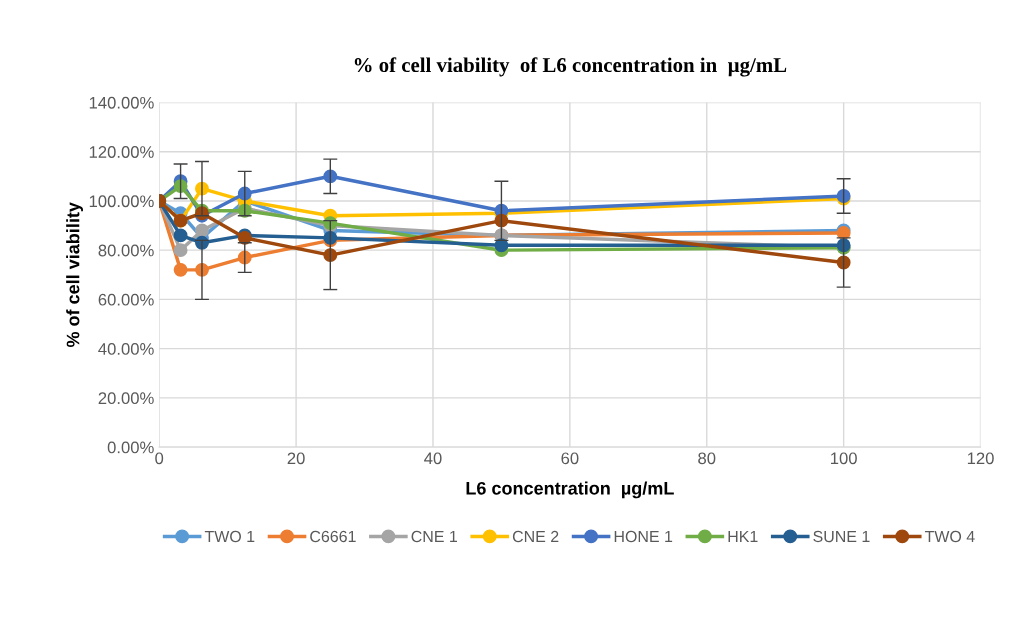 Image resolution: width=1014 pixels, height=621 pixels. What do you see at coordinates (433, 458) in the screenshot?
I see `x-tick-label: 40` at bounding box center [433, 458].